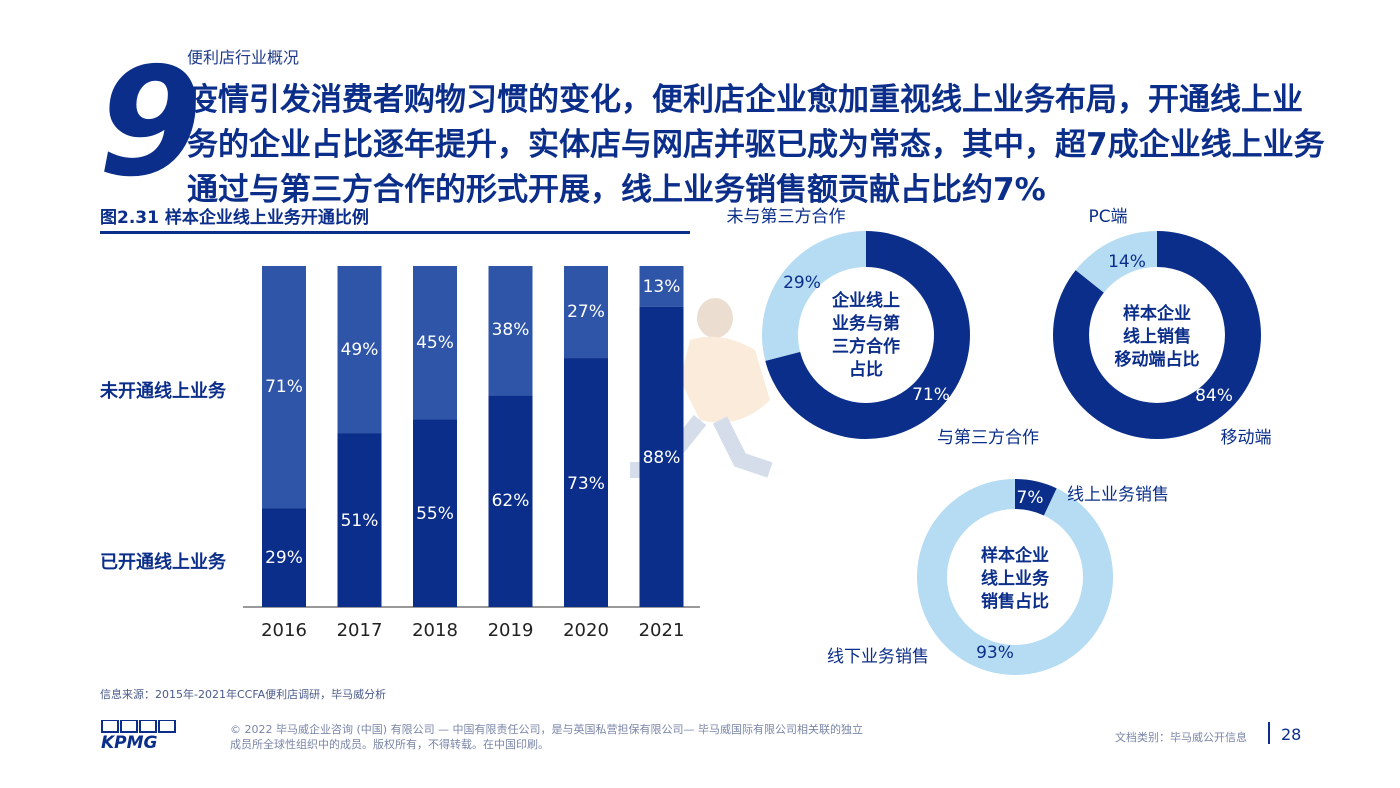 Image resolution: width=1400 pixels, height=788 pixels. I want to click on x-tick-2021: 2021, so click(662, 630).